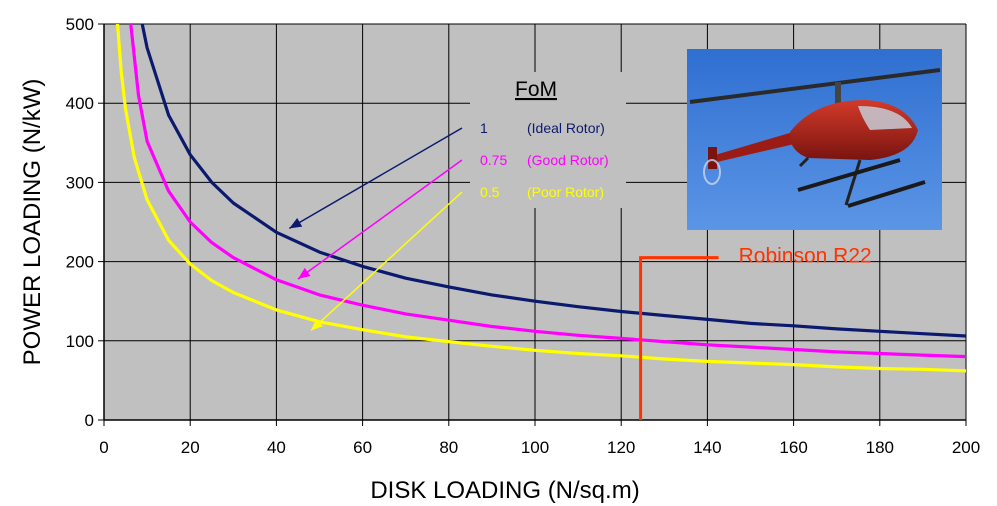 This screenshot has height=506, width=997. I want to click on x-tick-label: 20, so click(190, 447).